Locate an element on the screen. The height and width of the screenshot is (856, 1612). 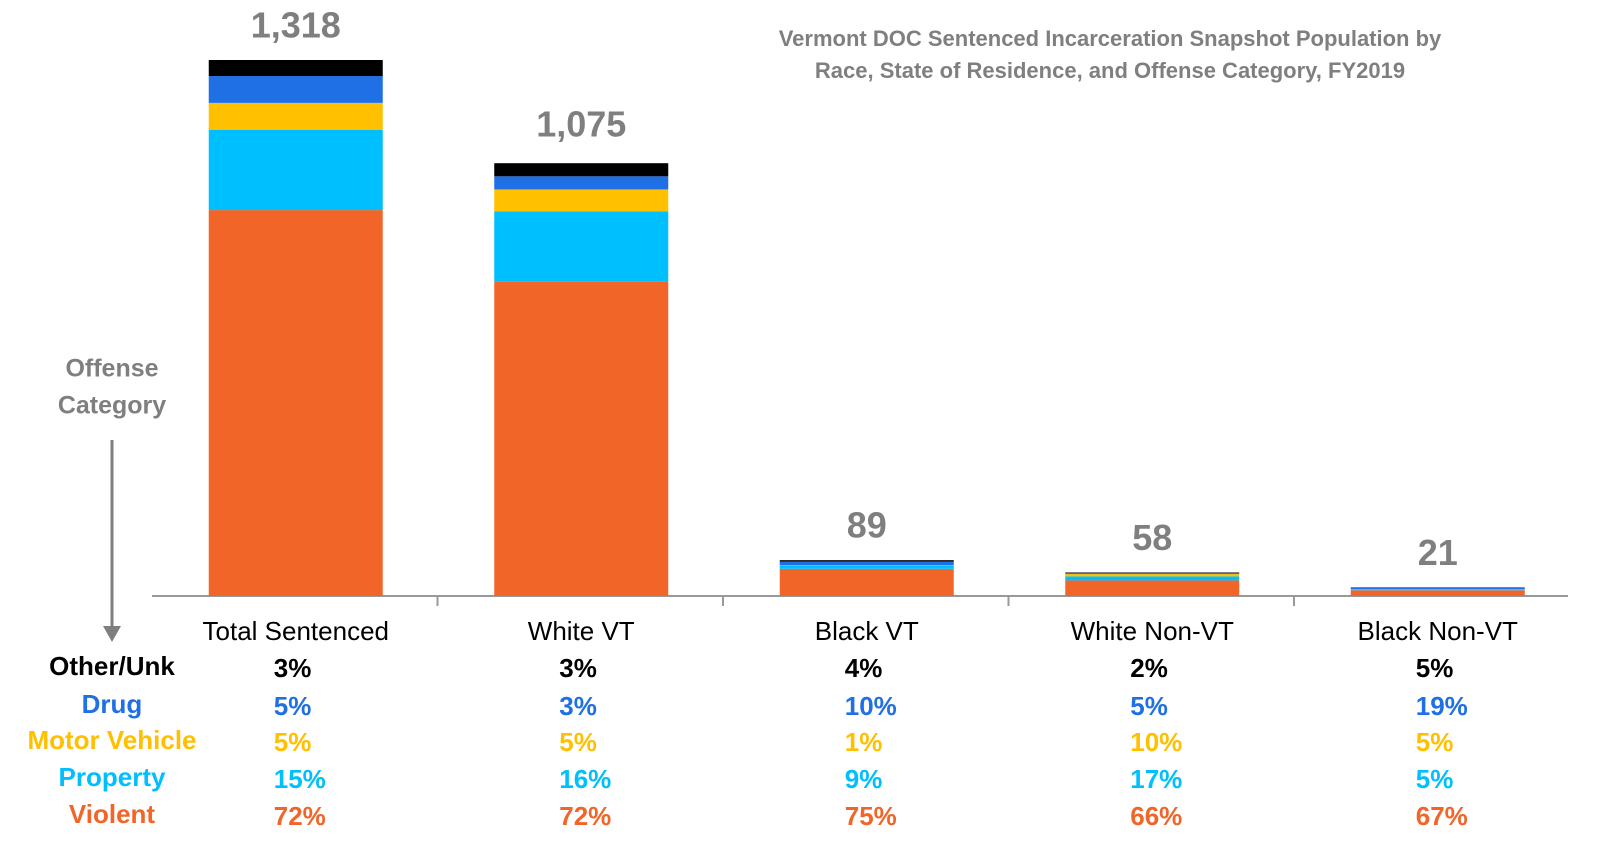
percent-label: 15% is located at coordinates (300, 779).